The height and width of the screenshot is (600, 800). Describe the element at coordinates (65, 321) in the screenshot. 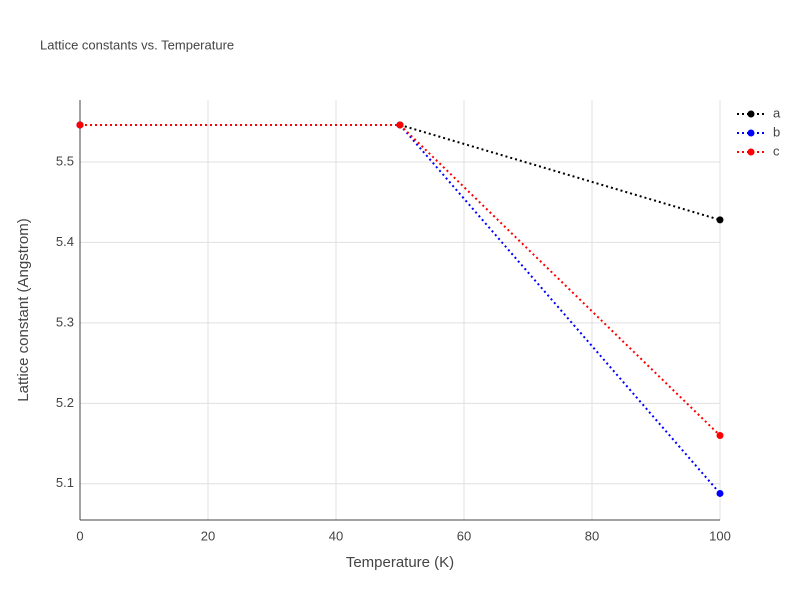

I see `y-tick-label: 5.3` at that location.